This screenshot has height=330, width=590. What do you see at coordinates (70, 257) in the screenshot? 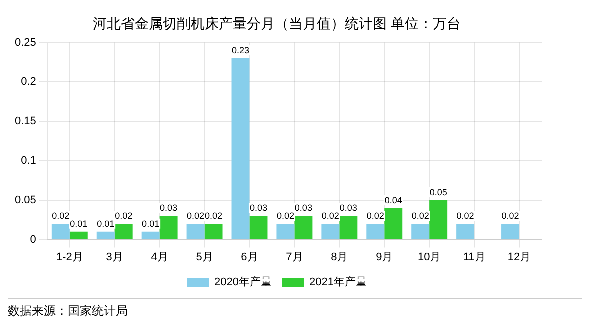
I see `x-tick-label: 1-2月` at bounding box center [70, 257].